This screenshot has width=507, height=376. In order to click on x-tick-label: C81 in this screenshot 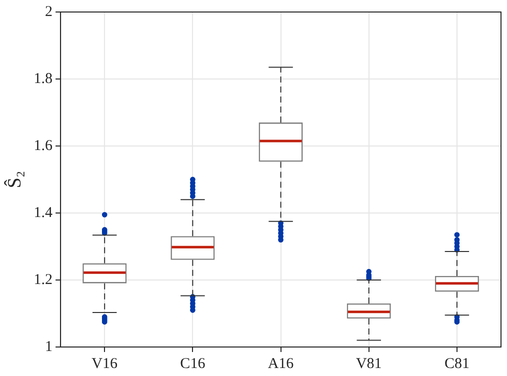, I will do `click(457, 364)`.